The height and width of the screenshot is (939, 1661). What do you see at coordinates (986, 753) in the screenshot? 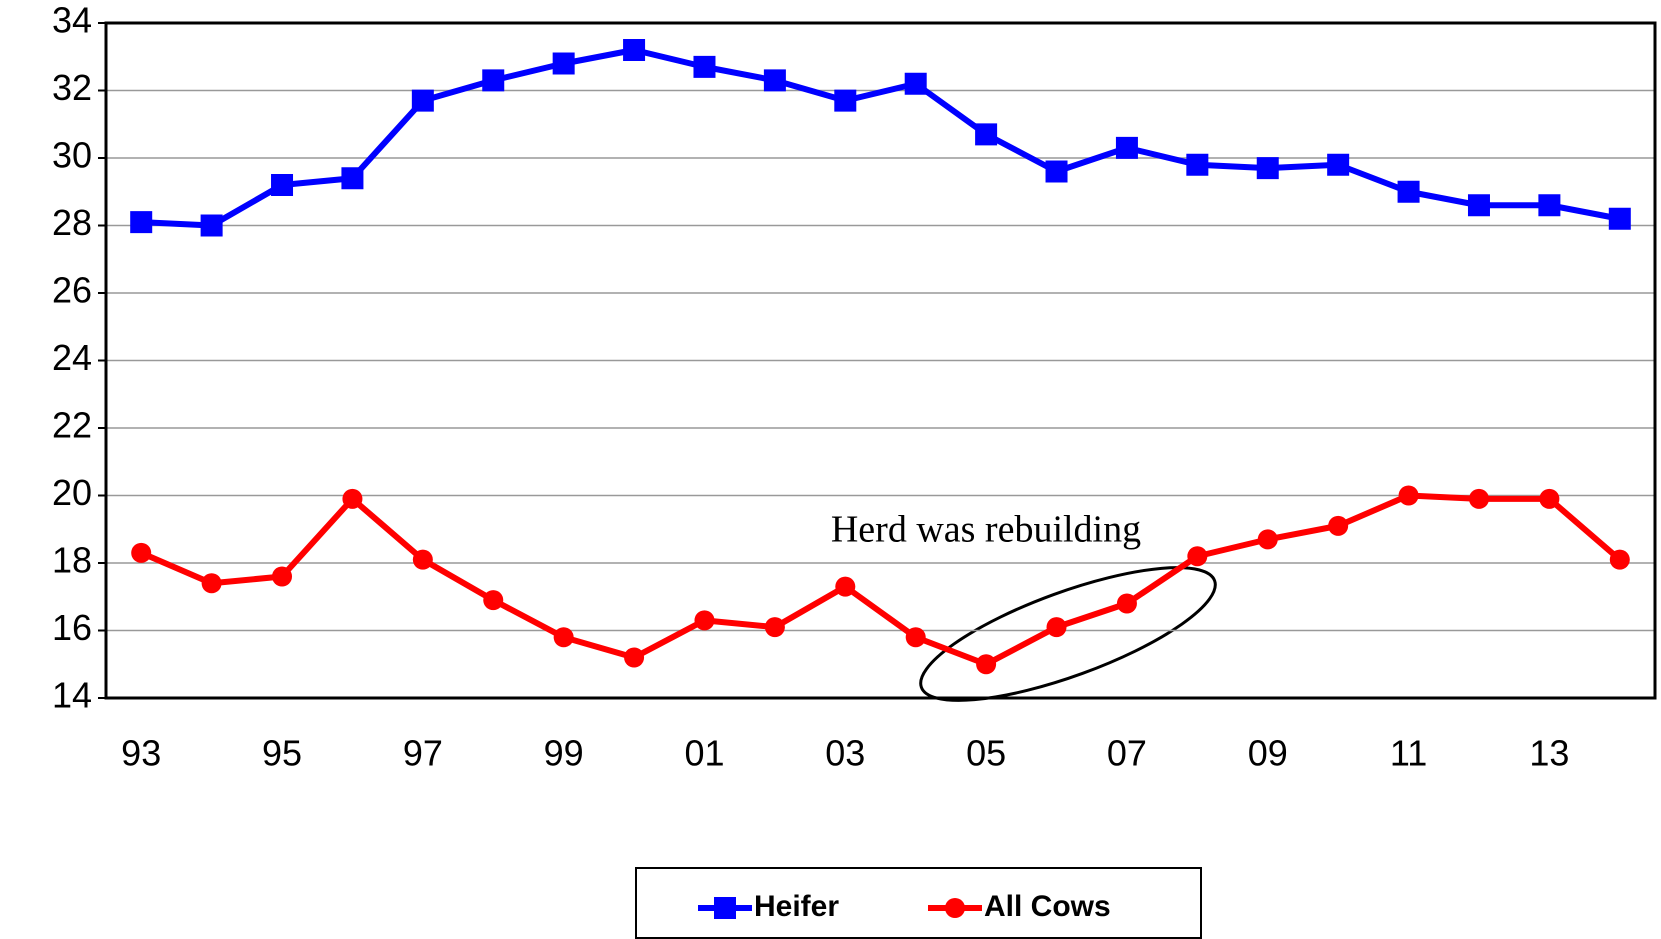
I see `x-tick-label: 05` at bounding box center [986, 753].